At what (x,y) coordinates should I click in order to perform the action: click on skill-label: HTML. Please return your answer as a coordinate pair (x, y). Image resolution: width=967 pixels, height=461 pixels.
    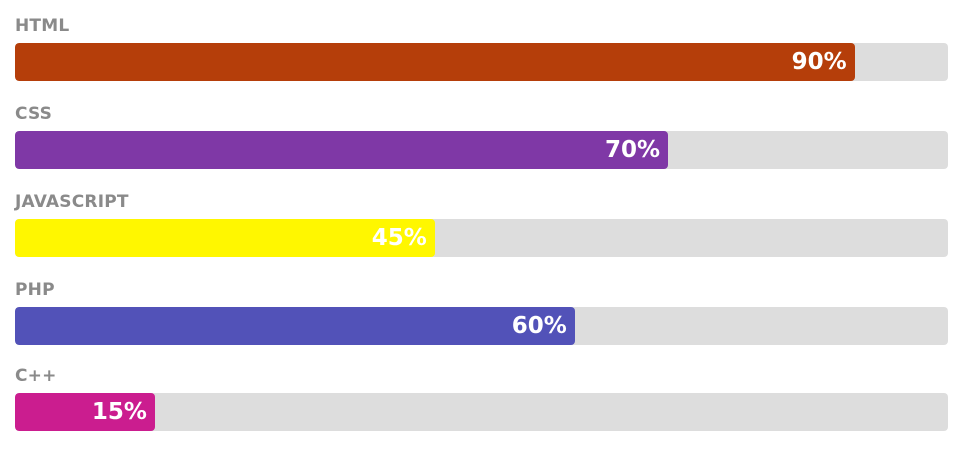
    Looking at the image, I should click on (42, 26).